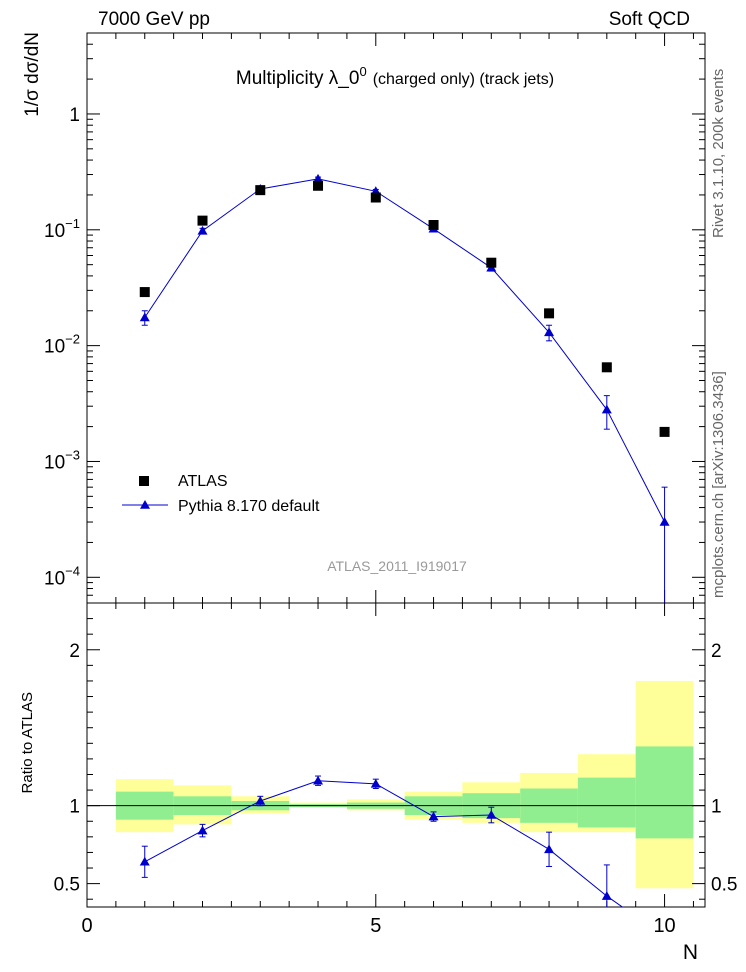 This screenshot has height=972, width=746. Describe the element at coordinates (664, 926) in the screenshot. I see `x-tick-label: 10` at that location.